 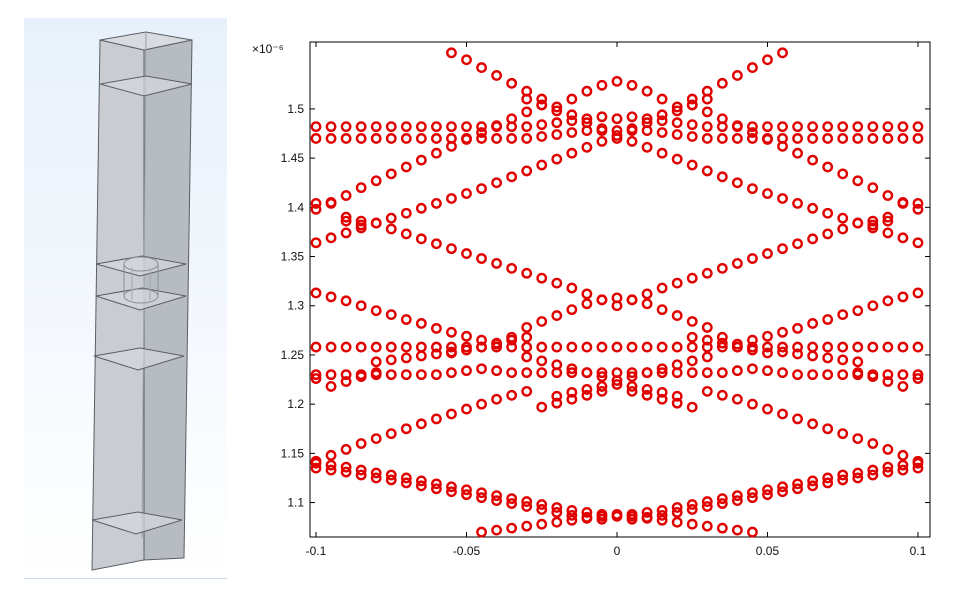 I want to click on x-tick-label: -0.05, so click(x=467, y=551).